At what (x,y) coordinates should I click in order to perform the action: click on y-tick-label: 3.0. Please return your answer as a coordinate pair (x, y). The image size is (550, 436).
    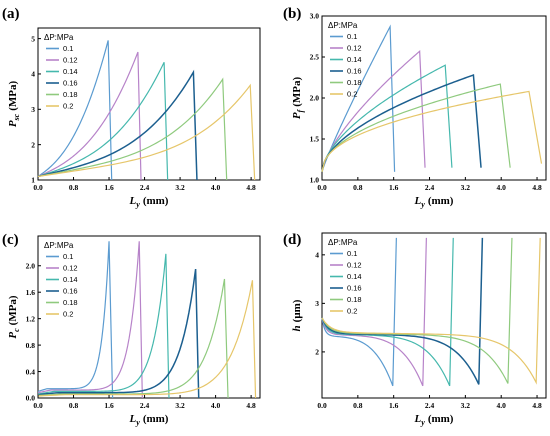
    Looking at the image, I should click on (315, 16).